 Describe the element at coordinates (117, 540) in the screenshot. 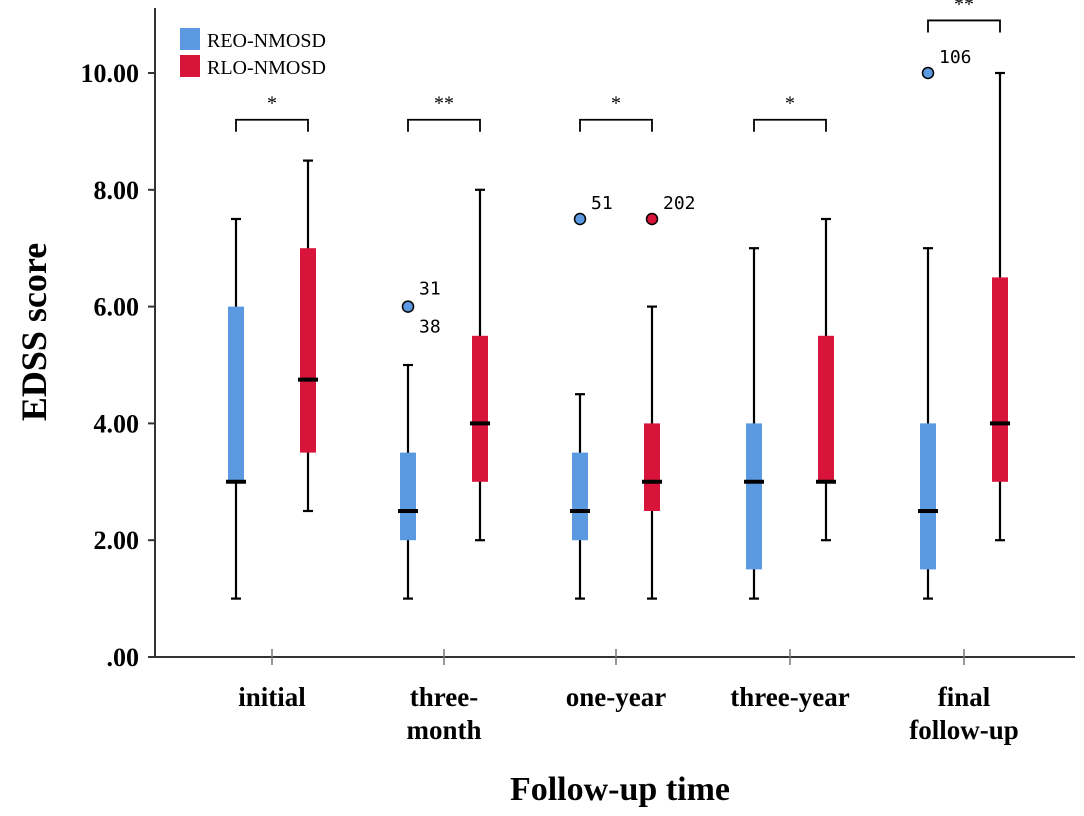

I see `y-tick-label: 2.00` at that location.